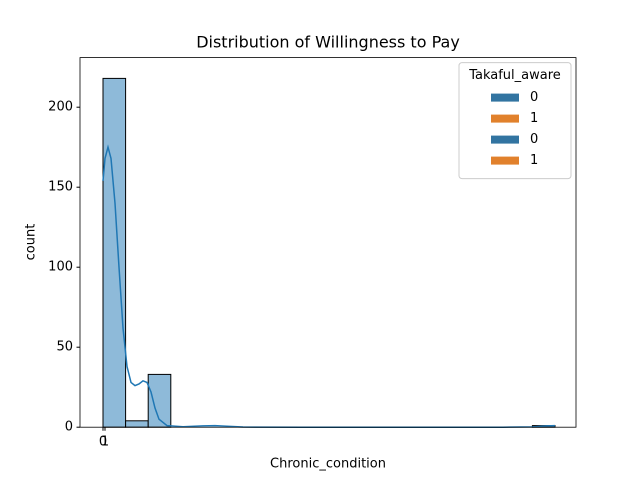  Describe the element at coordinates (64, 347) in the screenshot. I see `y-tick-label: 50` at that location.